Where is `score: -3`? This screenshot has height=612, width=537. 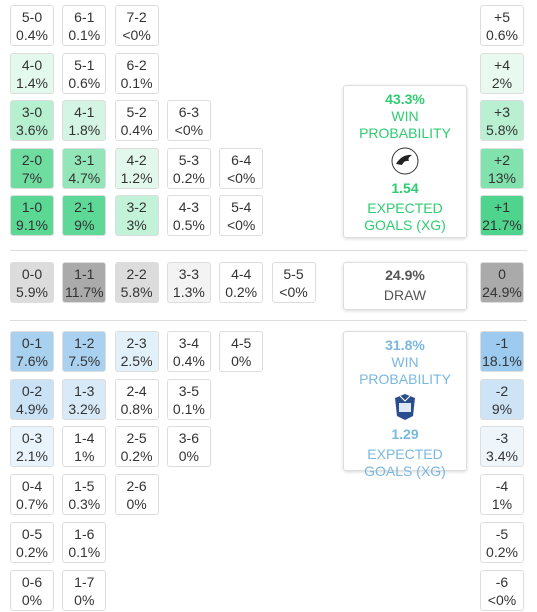 score: -3 is located at coordinates (502, 438).